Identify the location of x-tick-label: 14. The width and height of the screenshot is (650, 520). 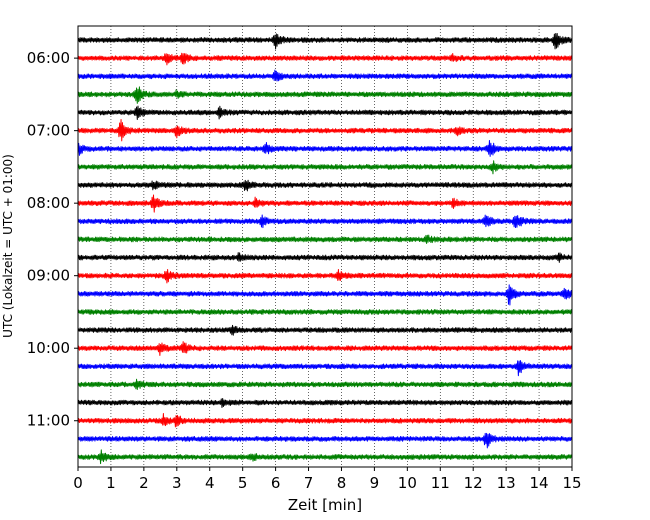
(539, 483).